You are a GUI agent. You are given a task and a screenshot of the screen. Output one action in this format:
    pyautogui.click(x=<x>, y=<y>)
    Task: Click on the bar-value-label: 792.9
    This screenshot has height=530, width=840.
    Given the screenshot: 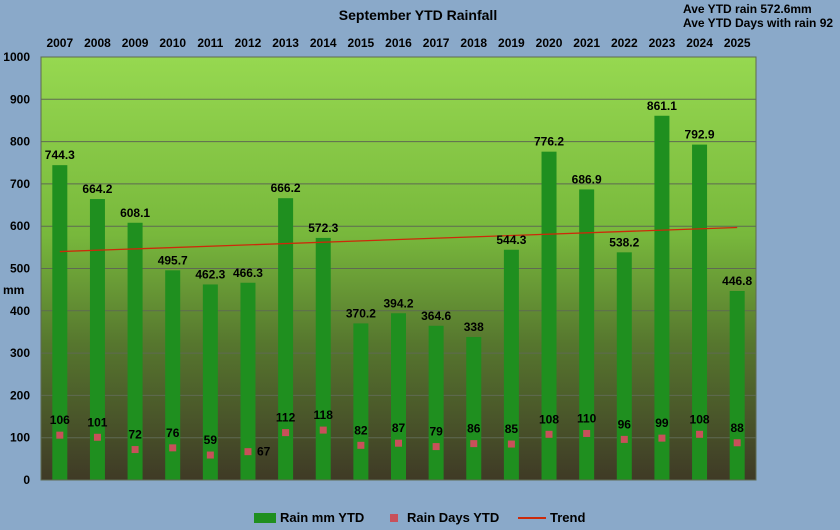 What is the action you would take?
    pyautogui.click(x=700, y=135)
    